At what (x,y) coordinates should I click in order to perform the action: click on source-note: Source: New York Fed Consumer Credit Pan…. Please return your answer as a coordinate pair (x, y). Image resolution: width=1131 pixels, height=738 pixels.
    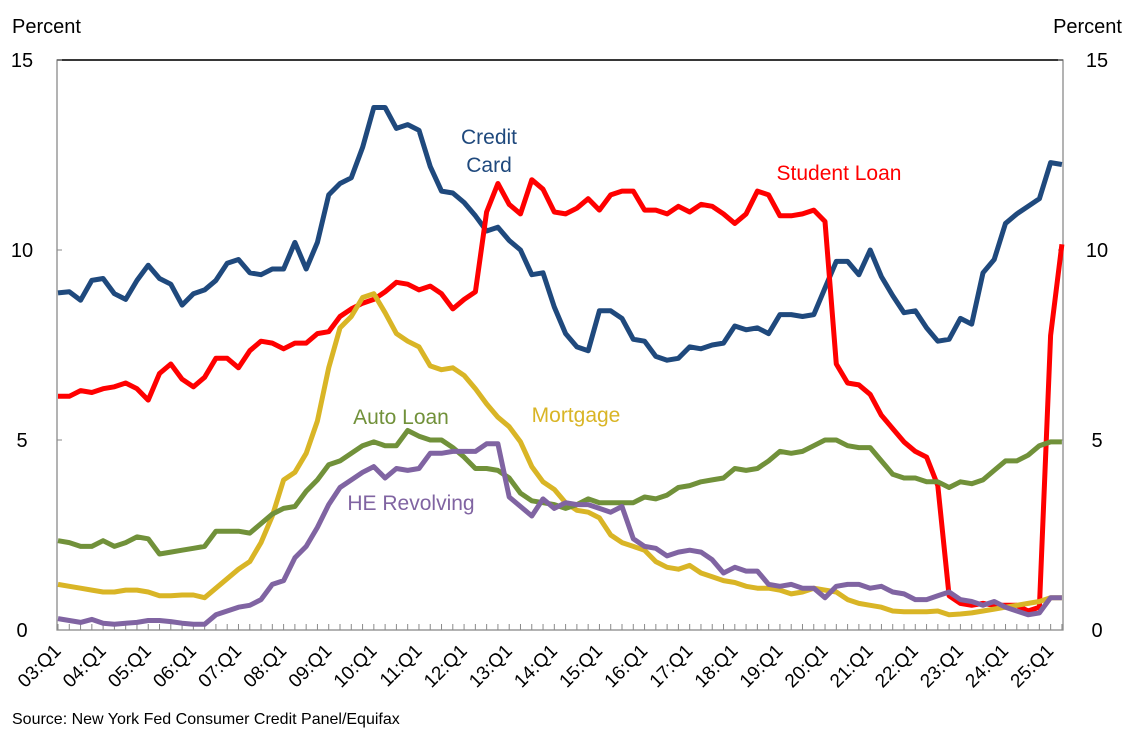
    Looking at the image, I should click on (206, 719).